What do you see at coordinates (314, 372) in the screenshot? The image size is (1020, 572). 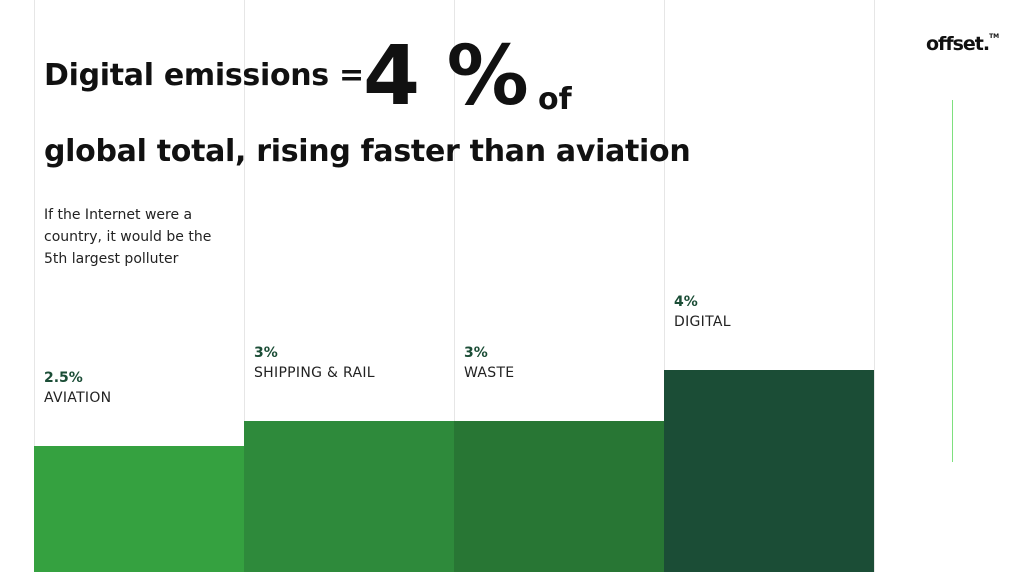 I see `category-label: SHIPPING & RAIL` at bounding box center [314, 372].